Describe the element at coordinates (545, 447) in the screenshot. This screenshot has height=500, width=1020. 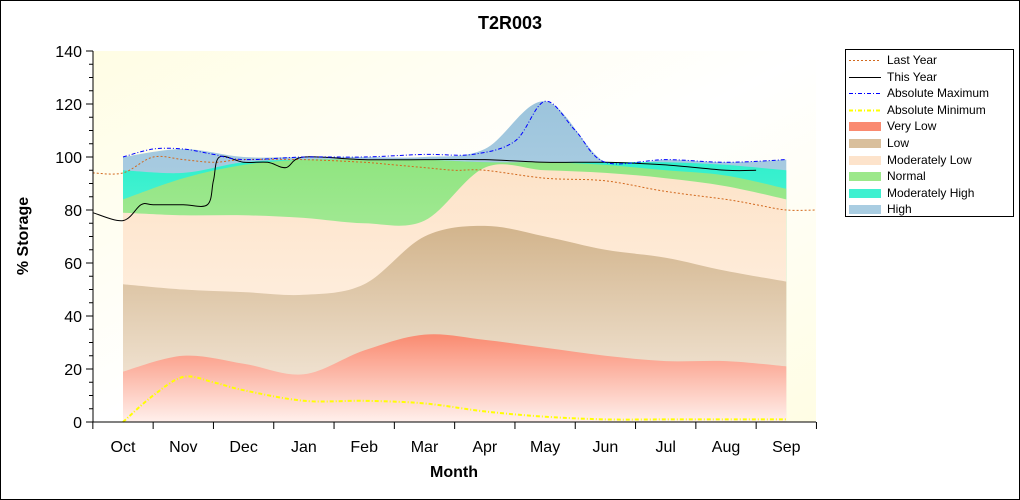
I see `x-tick-label: May` at that location.